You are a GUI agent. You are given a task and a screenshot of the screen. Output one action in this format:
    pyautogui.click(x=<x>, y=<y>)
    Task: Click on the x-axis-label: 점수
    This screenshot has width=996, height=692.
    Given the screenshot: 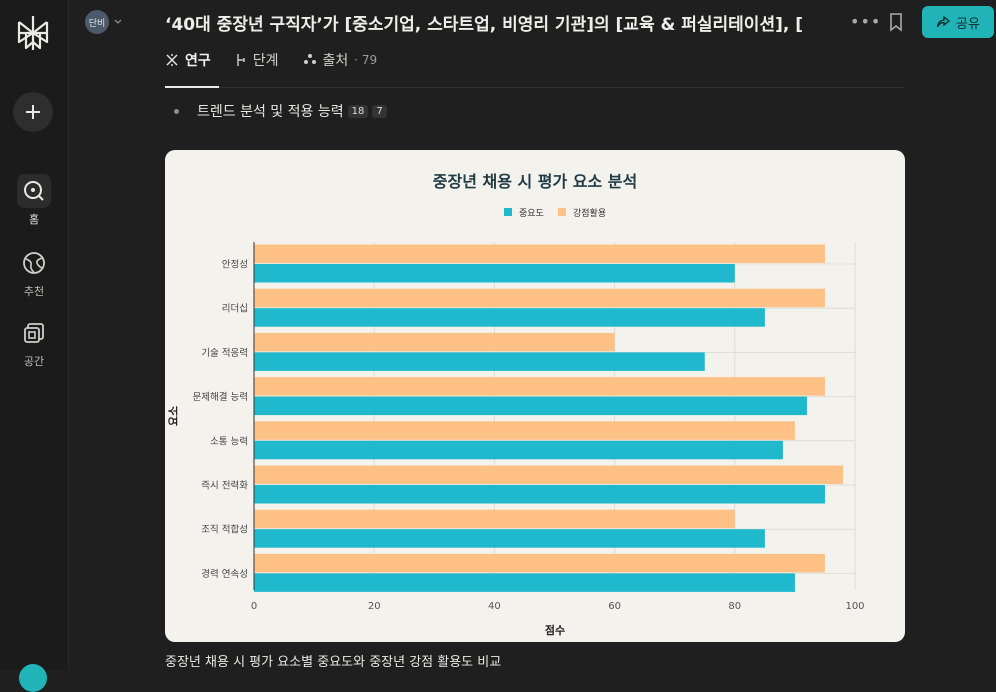 What is the action you would take?
    pyautogui.click(x=555, y=630)
    